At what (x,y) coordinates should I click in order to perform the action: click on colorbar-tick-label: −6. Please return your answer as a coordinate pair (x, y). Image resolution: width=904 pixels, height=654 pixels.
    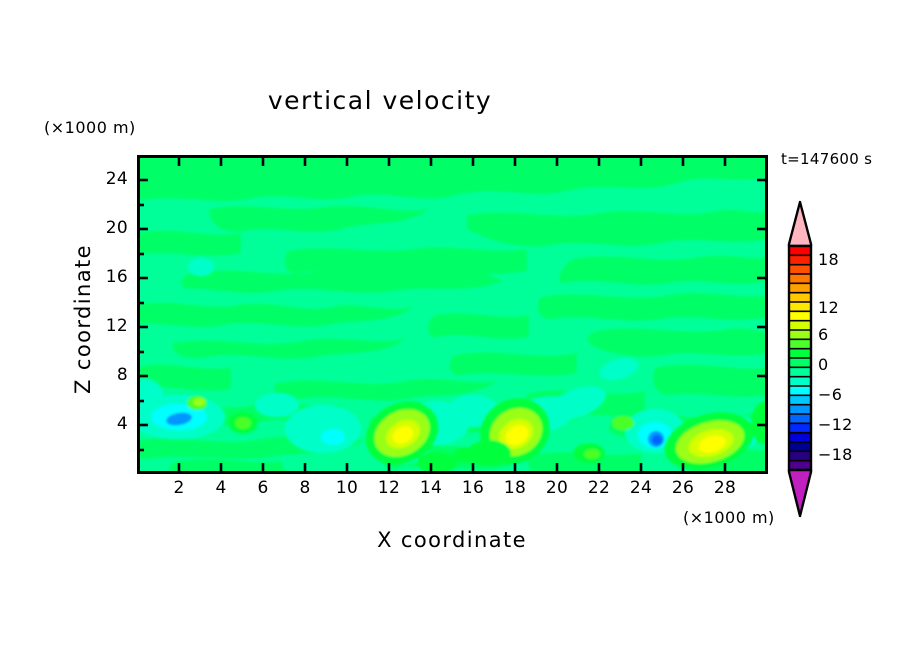
    Looking at the image, I should click on (830, 394).